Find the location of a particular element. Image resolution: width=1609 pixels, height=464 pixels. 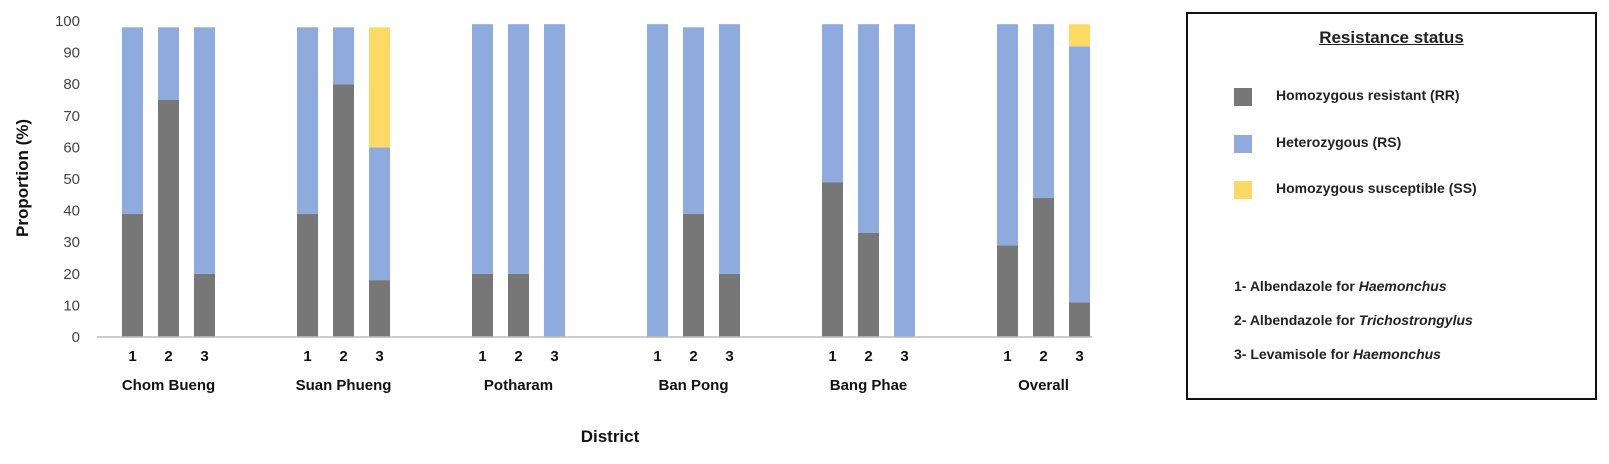

y-tick-label: 80 is located at coordinates (71, 84).